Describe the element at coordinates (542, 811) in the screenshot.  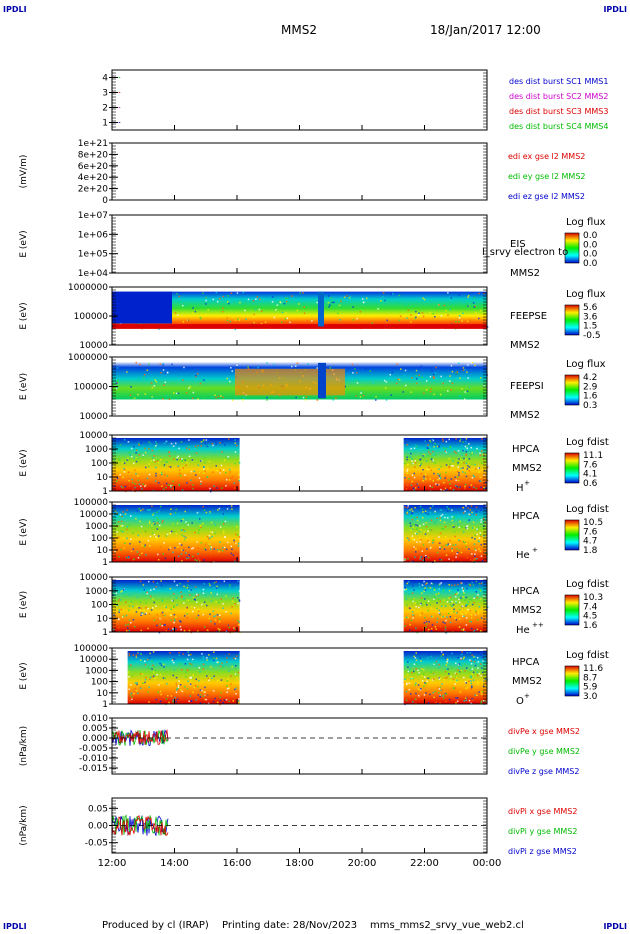
I see `legend-entry: divPi x gse MMS2` at that location.